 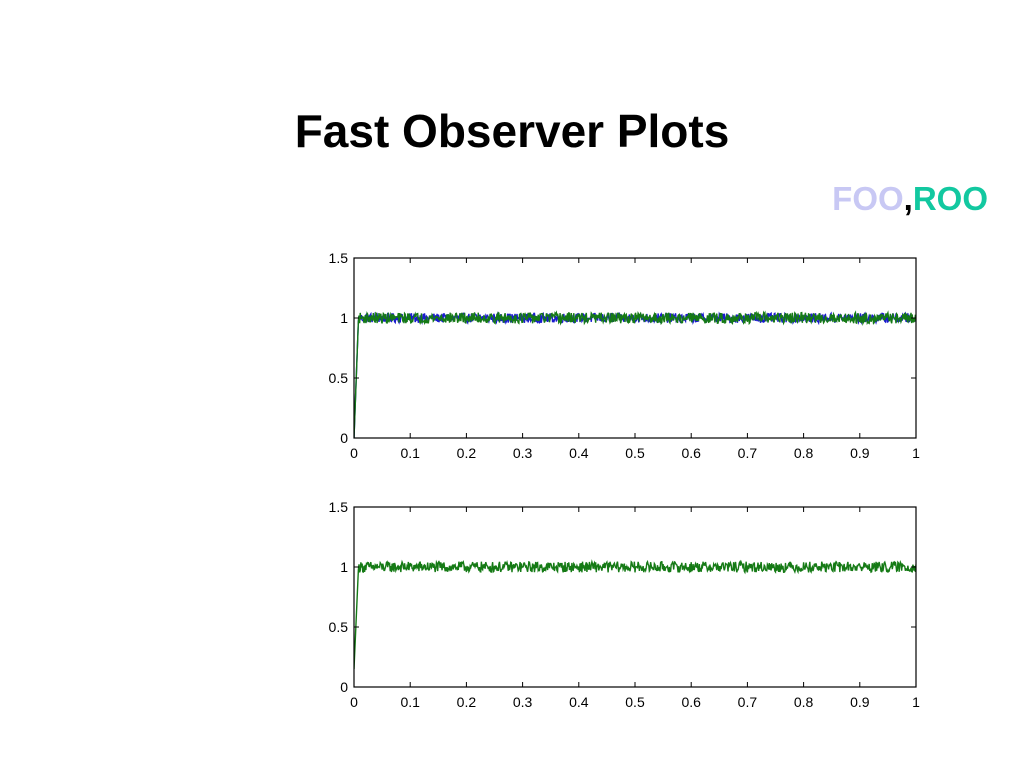 What do you see at coordinates (523, 453) in the screenshot?
I see `chart-1-xtick-label: 0.3` at bounding box center [523, 453].